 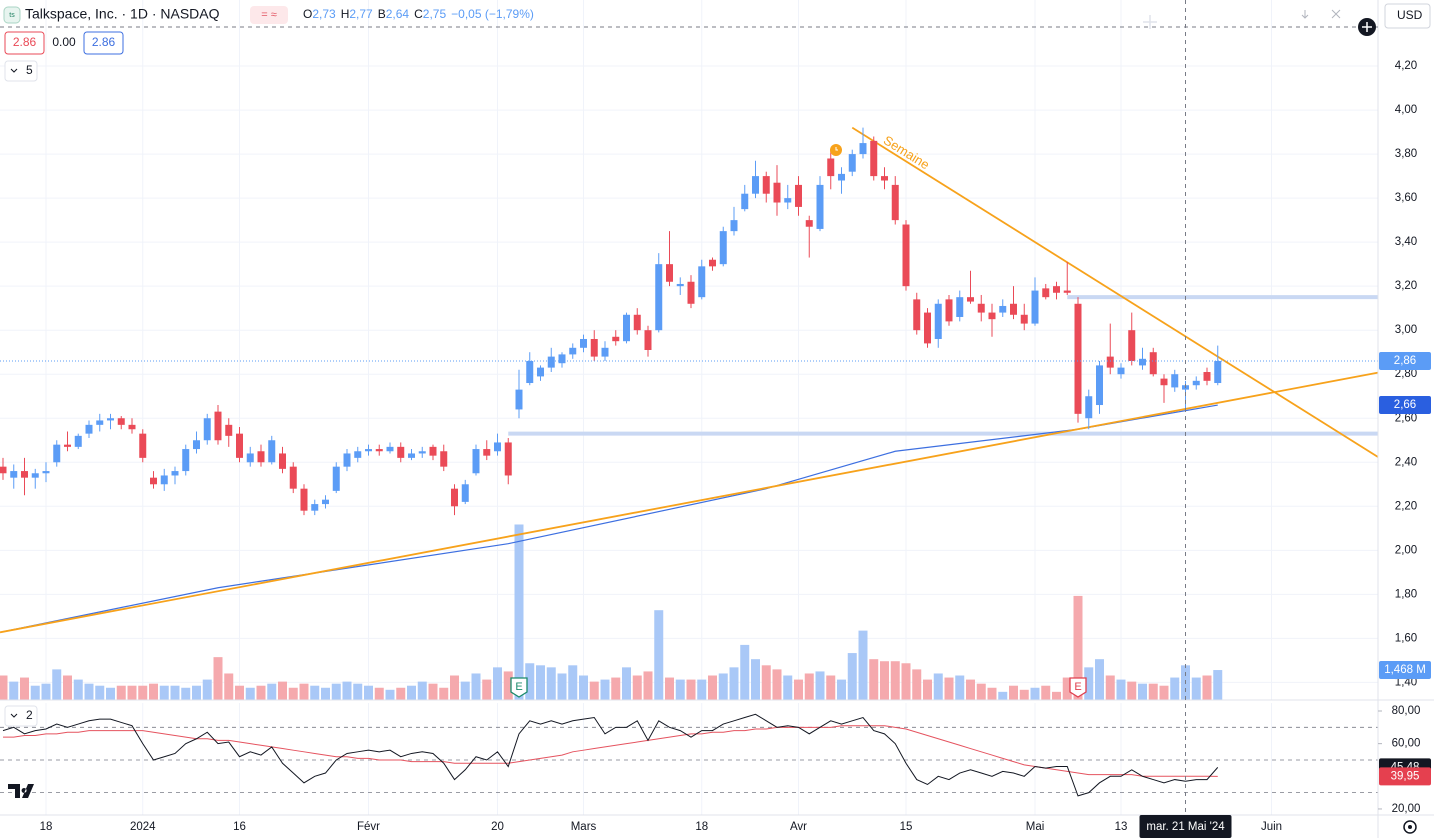 What do you see at coordinates (497, 827) in the screenshot?
I see `x-tick-label: 20` at bounding box center [497, 827].